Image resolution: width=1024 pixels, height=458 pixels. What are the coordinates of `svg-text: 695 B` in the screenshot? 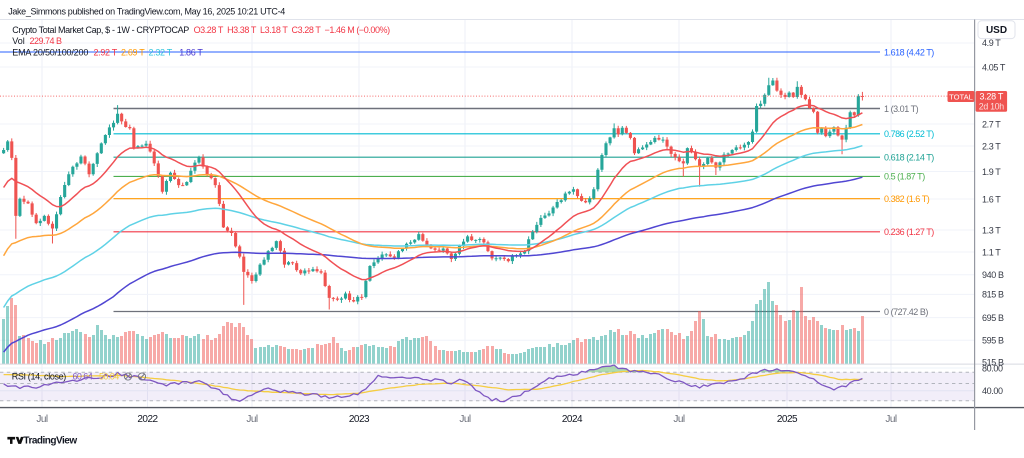 It's located at (993, 318).